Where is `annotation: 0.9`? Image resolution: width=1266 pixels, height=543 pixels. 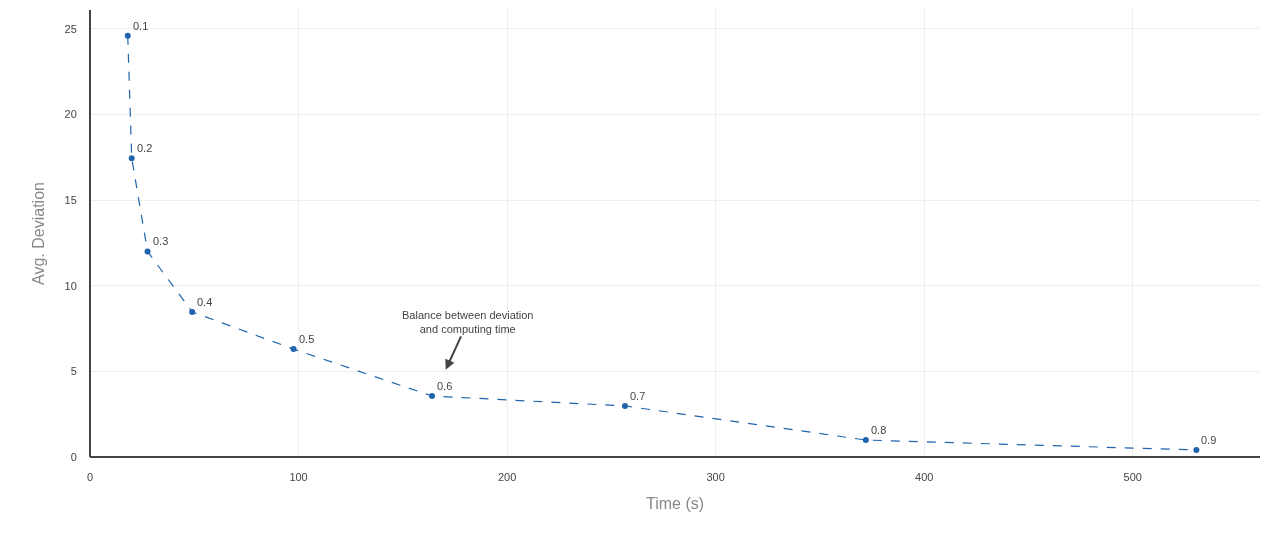
annotation: 0.9 is located at coordinates (1209, 440).